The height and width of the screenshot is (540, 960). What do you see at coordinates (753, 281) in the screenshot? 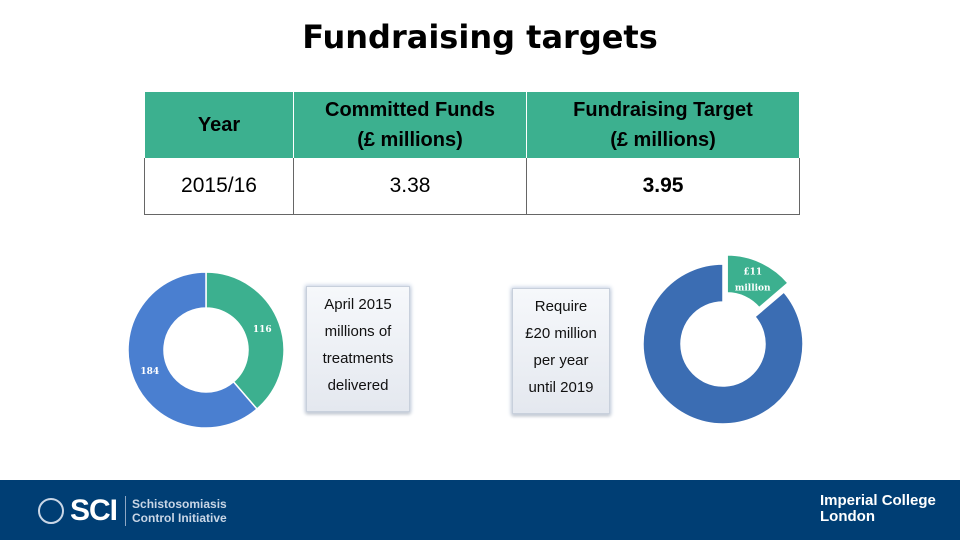
I see `donut-slice-label-0: £11 million` at bounding box center [753, 281].